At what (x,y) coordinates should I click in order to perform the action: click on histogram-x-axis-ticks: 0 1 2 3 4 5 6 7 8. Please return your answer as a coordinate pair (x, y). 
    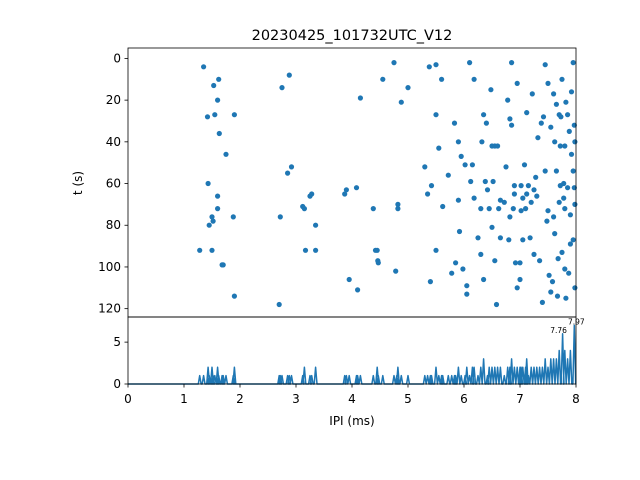
    Looking at the image, I should click on (352, 395).